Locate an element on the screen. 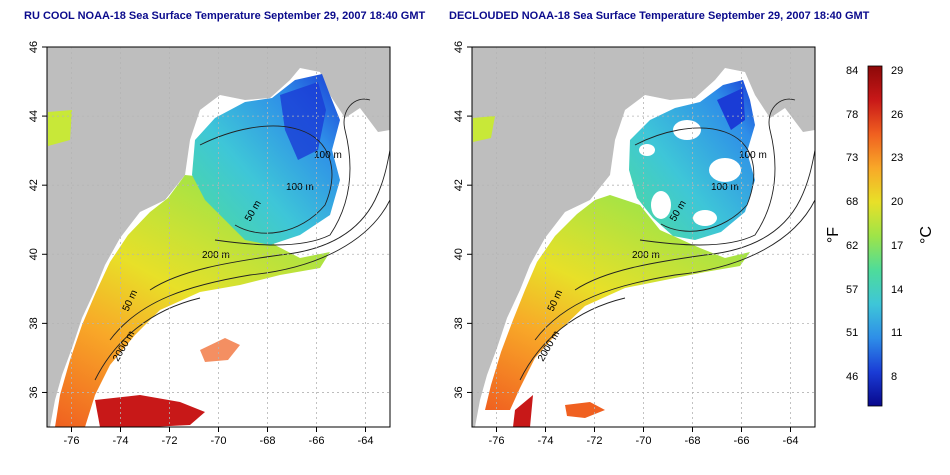 This screenshot has height=475, width=950. right-lat-label-0: 46 is located at coordinates (459, 47).